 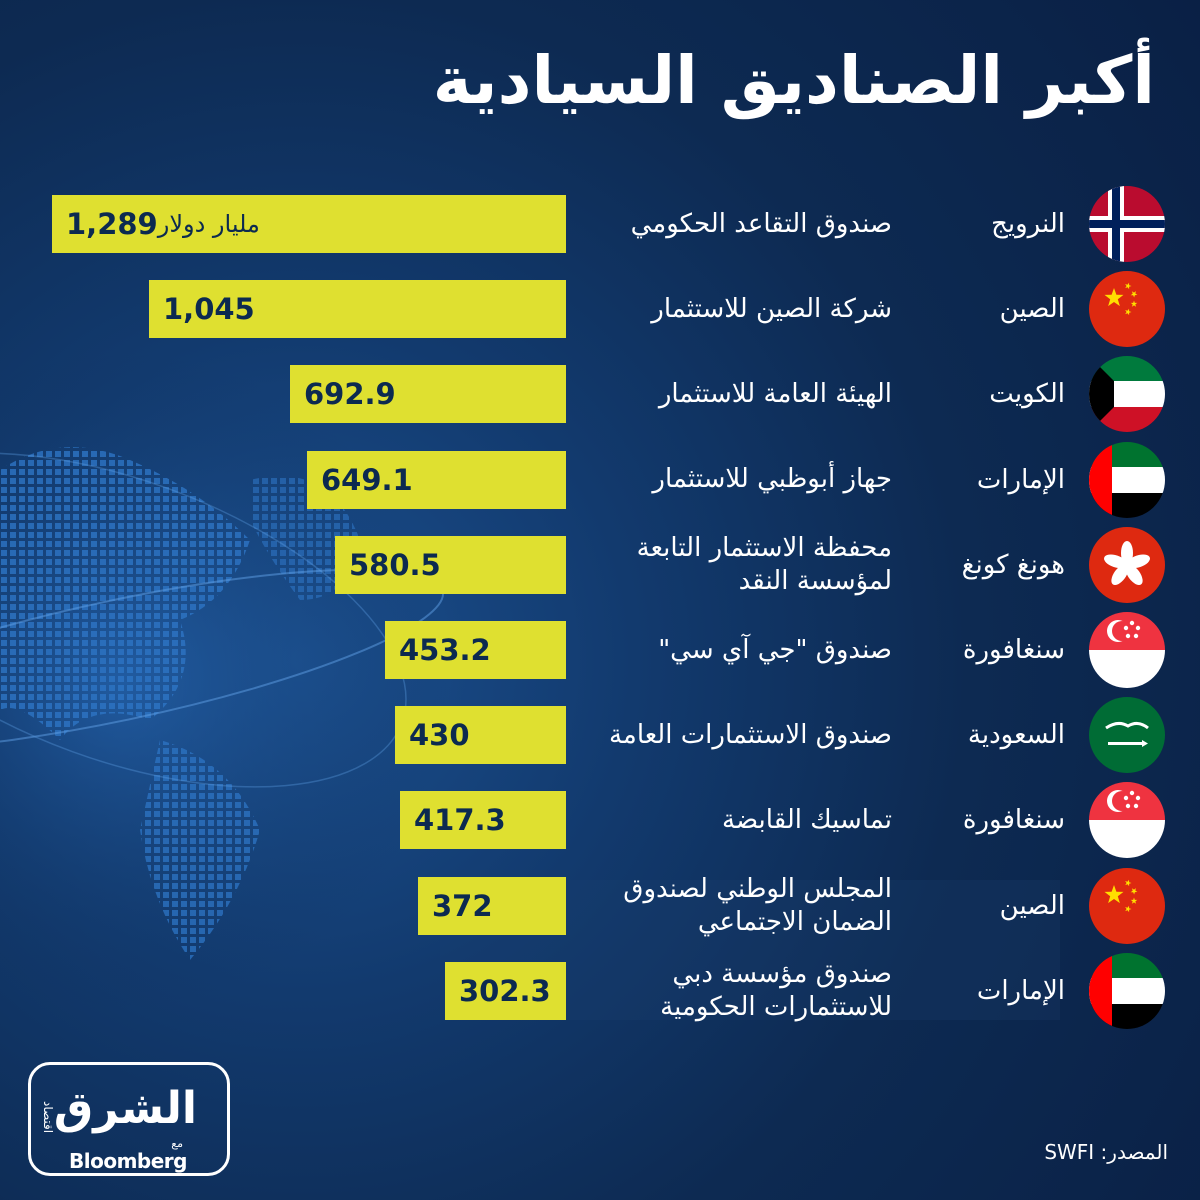 What do you see at coordinates (750, 734) in the screenshot?
I see `fund-name-label: صندوق الاستثمارات العامة` at bounding box center [750, 734].